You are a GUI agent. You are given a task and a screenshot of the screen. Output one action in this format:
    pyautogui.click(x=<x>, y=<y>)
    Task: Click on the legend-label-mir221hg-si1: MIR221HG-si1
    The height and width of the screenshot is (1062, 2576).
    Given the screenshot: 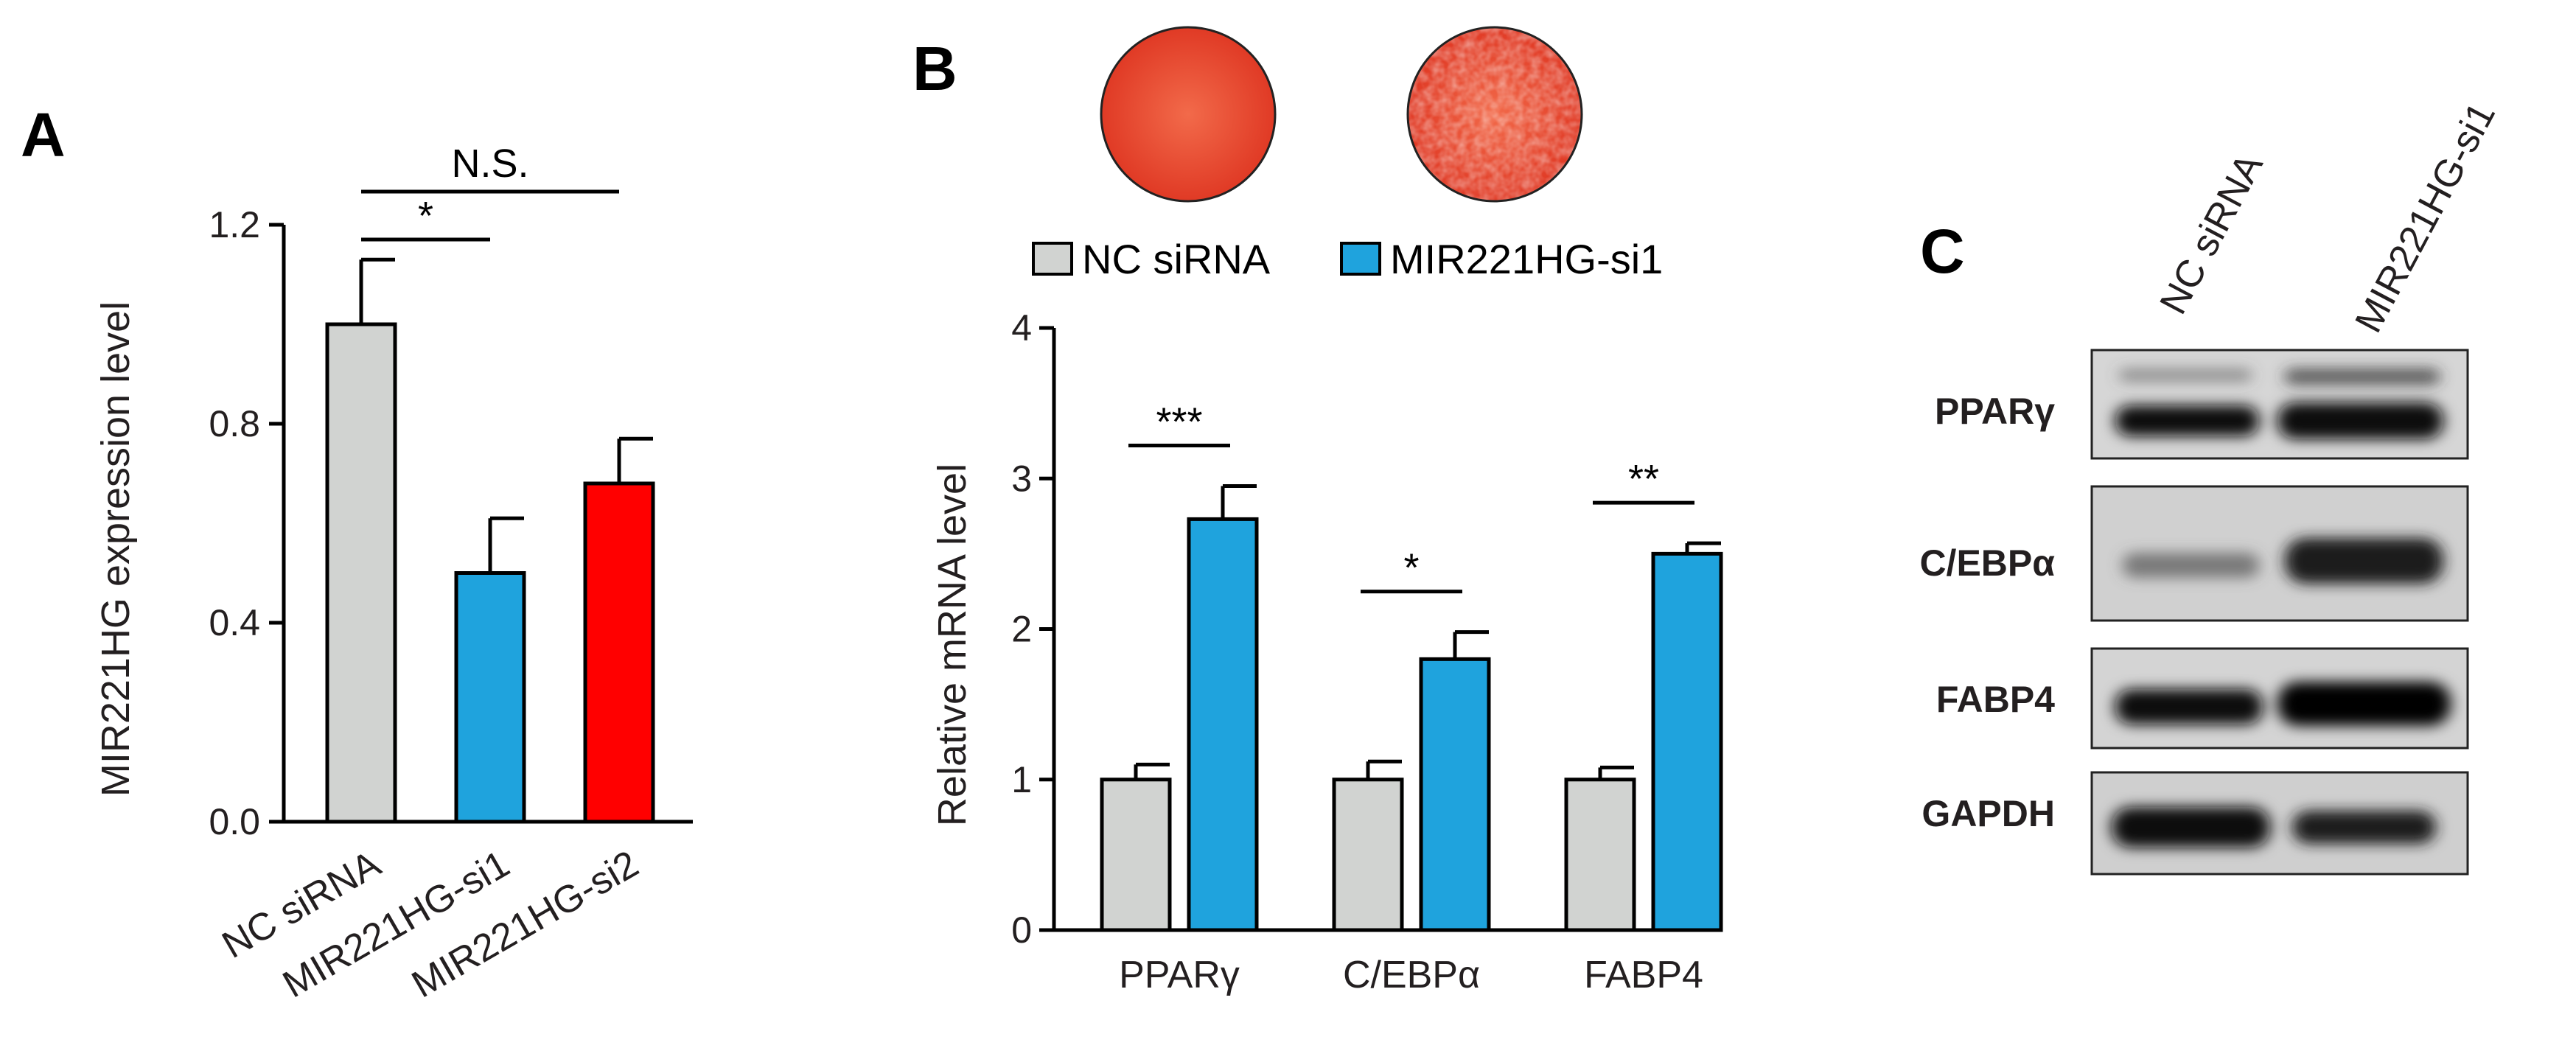 What is the action you would take?
    pyautogui.click(x=1526, y=259)
    